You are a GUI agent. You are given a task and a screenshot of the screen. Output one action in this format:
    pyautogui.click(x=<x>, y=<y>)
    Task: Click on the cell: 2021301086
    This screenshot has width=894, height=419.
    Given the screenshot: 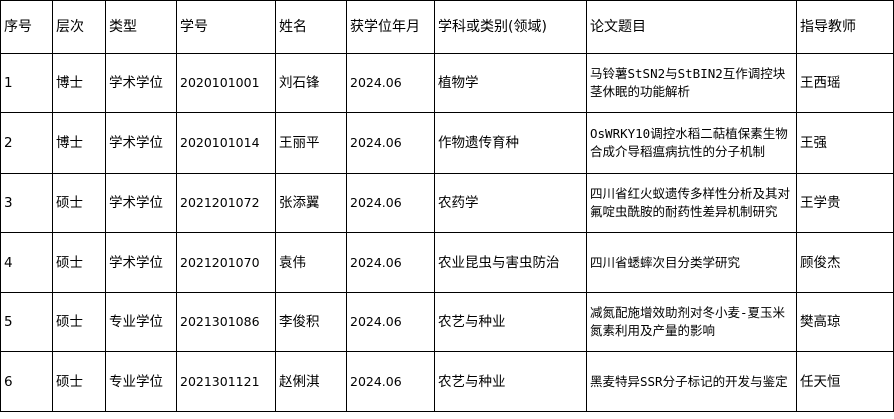 What is the action you would take?
    pyautogui.click(x=226, y=322)
    